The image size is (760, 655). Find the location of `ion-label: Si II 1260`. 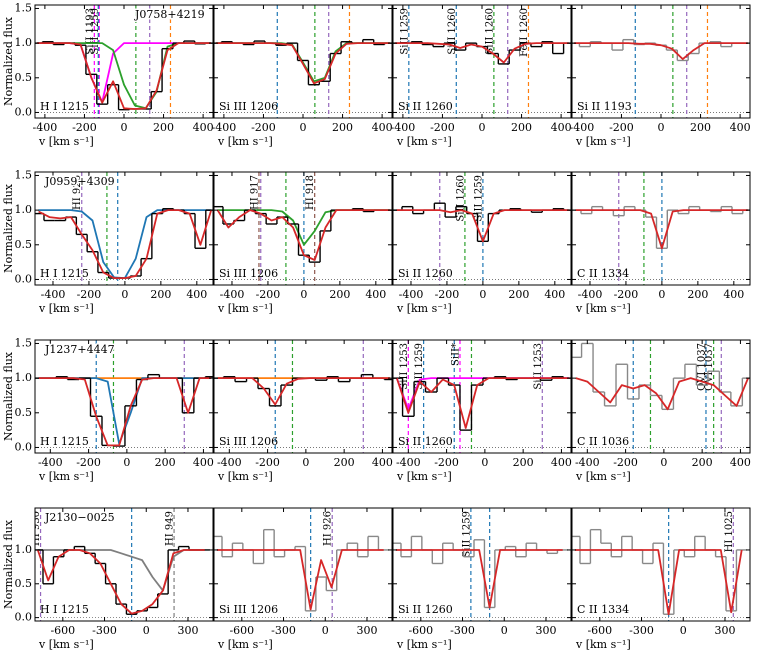

ion-label: Si II 1260 is located at coordinates (425, 273).